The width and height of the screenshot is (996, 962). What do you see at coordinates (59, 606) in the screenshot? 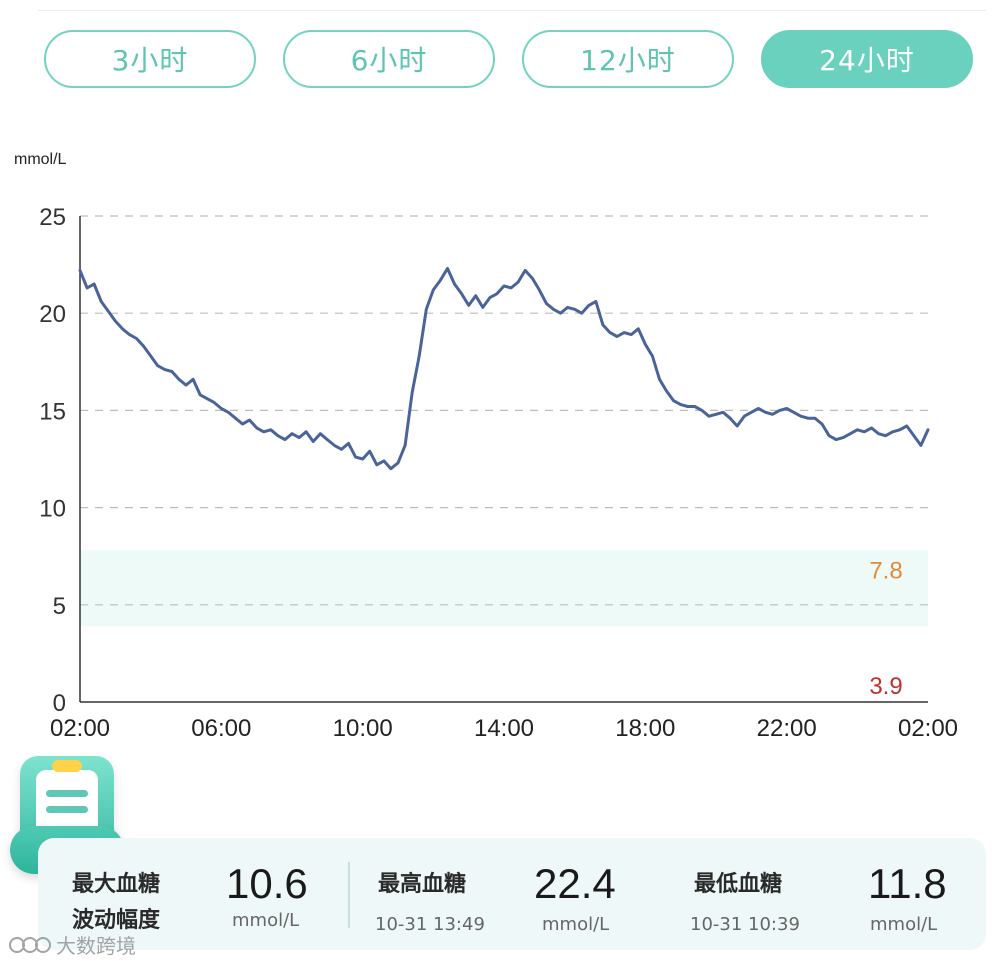
I see `y-tick-label: 5` at bounding box center [59, 606].